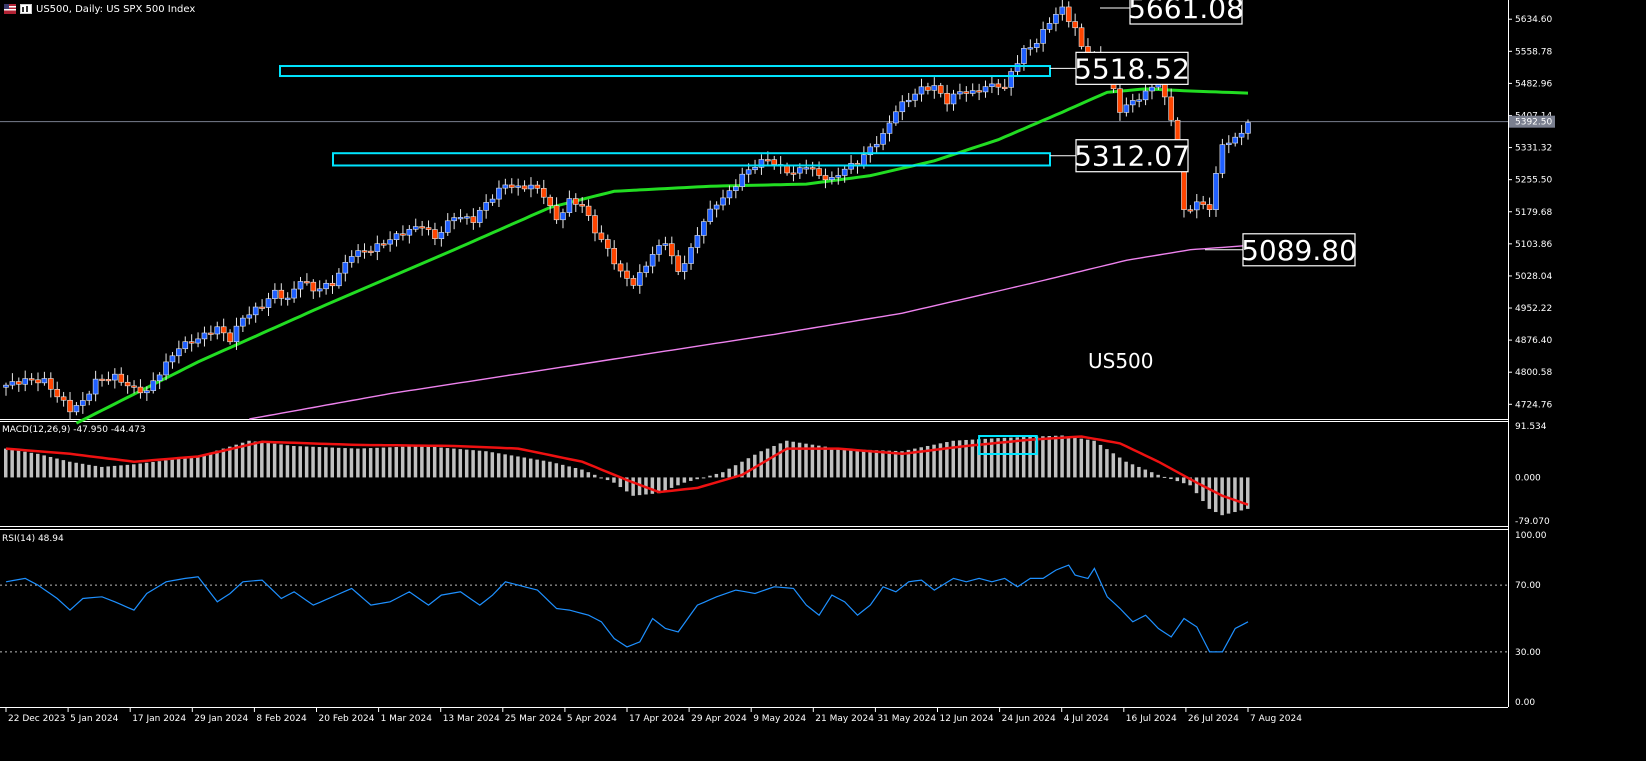 This screenshot has width=1646, height=761. What do you see at coordinates (1132, 156) in the screenshot?
I see `annotation-box` at bounding box center [1132, 156].